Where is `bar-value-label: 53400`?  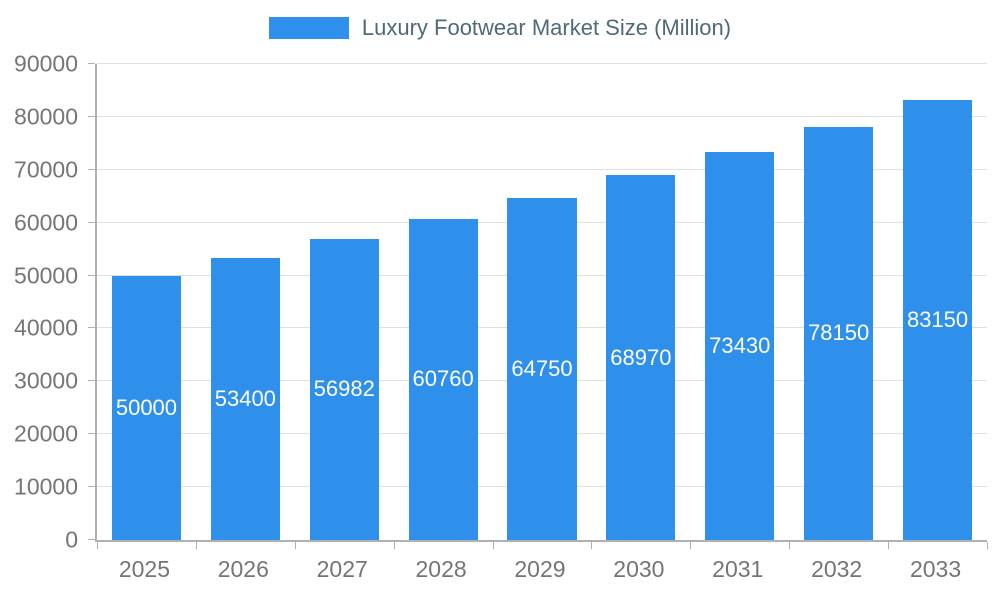 bar-value-label: 53400 is located at coordinates (245, 398).